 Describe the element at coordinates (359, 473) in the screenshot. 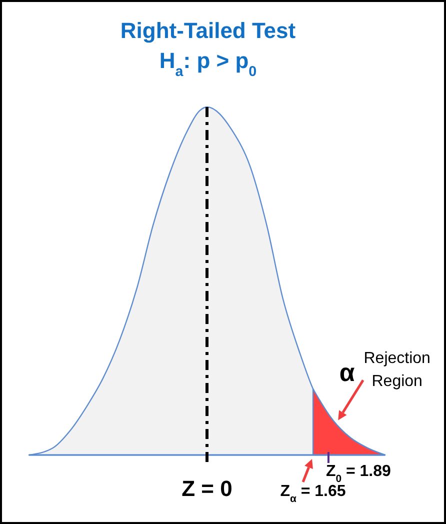

I see `annotation: Z$_{0}$ = 1.89` at that location.